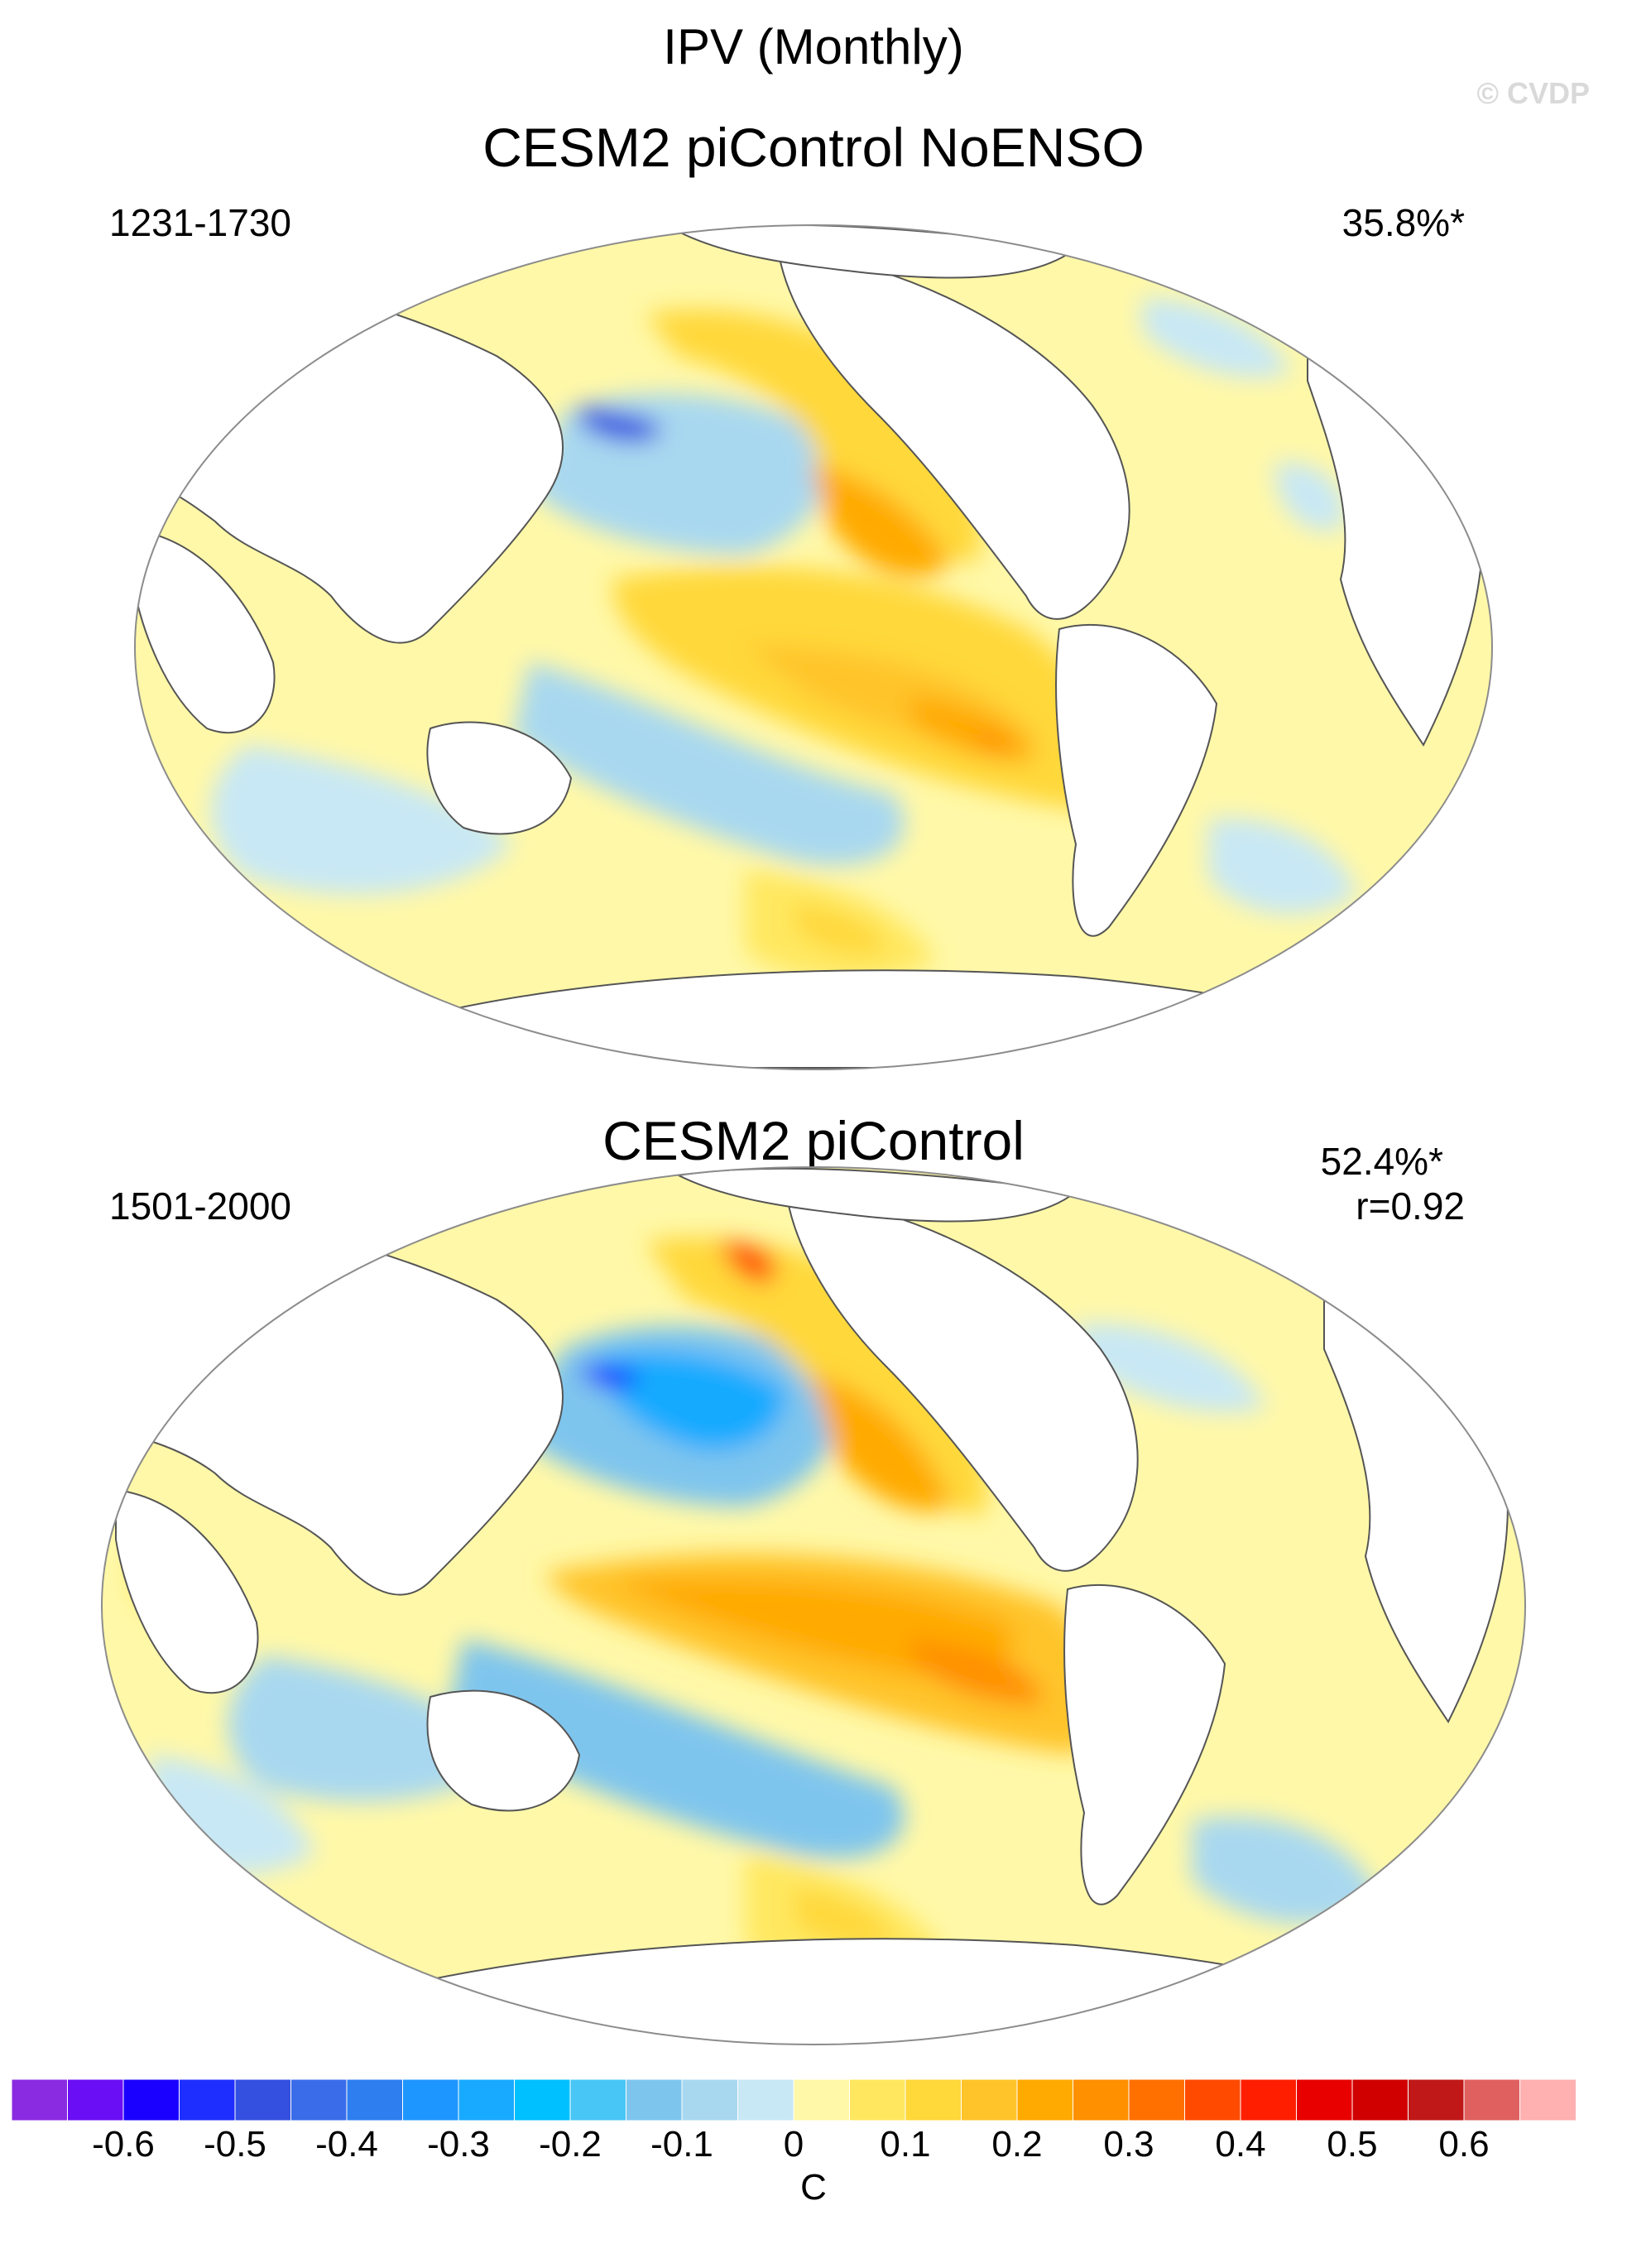  Describe the element at coordinates (813, 2187) in the screenshot. I see `colorbar-unit: C` at that location.